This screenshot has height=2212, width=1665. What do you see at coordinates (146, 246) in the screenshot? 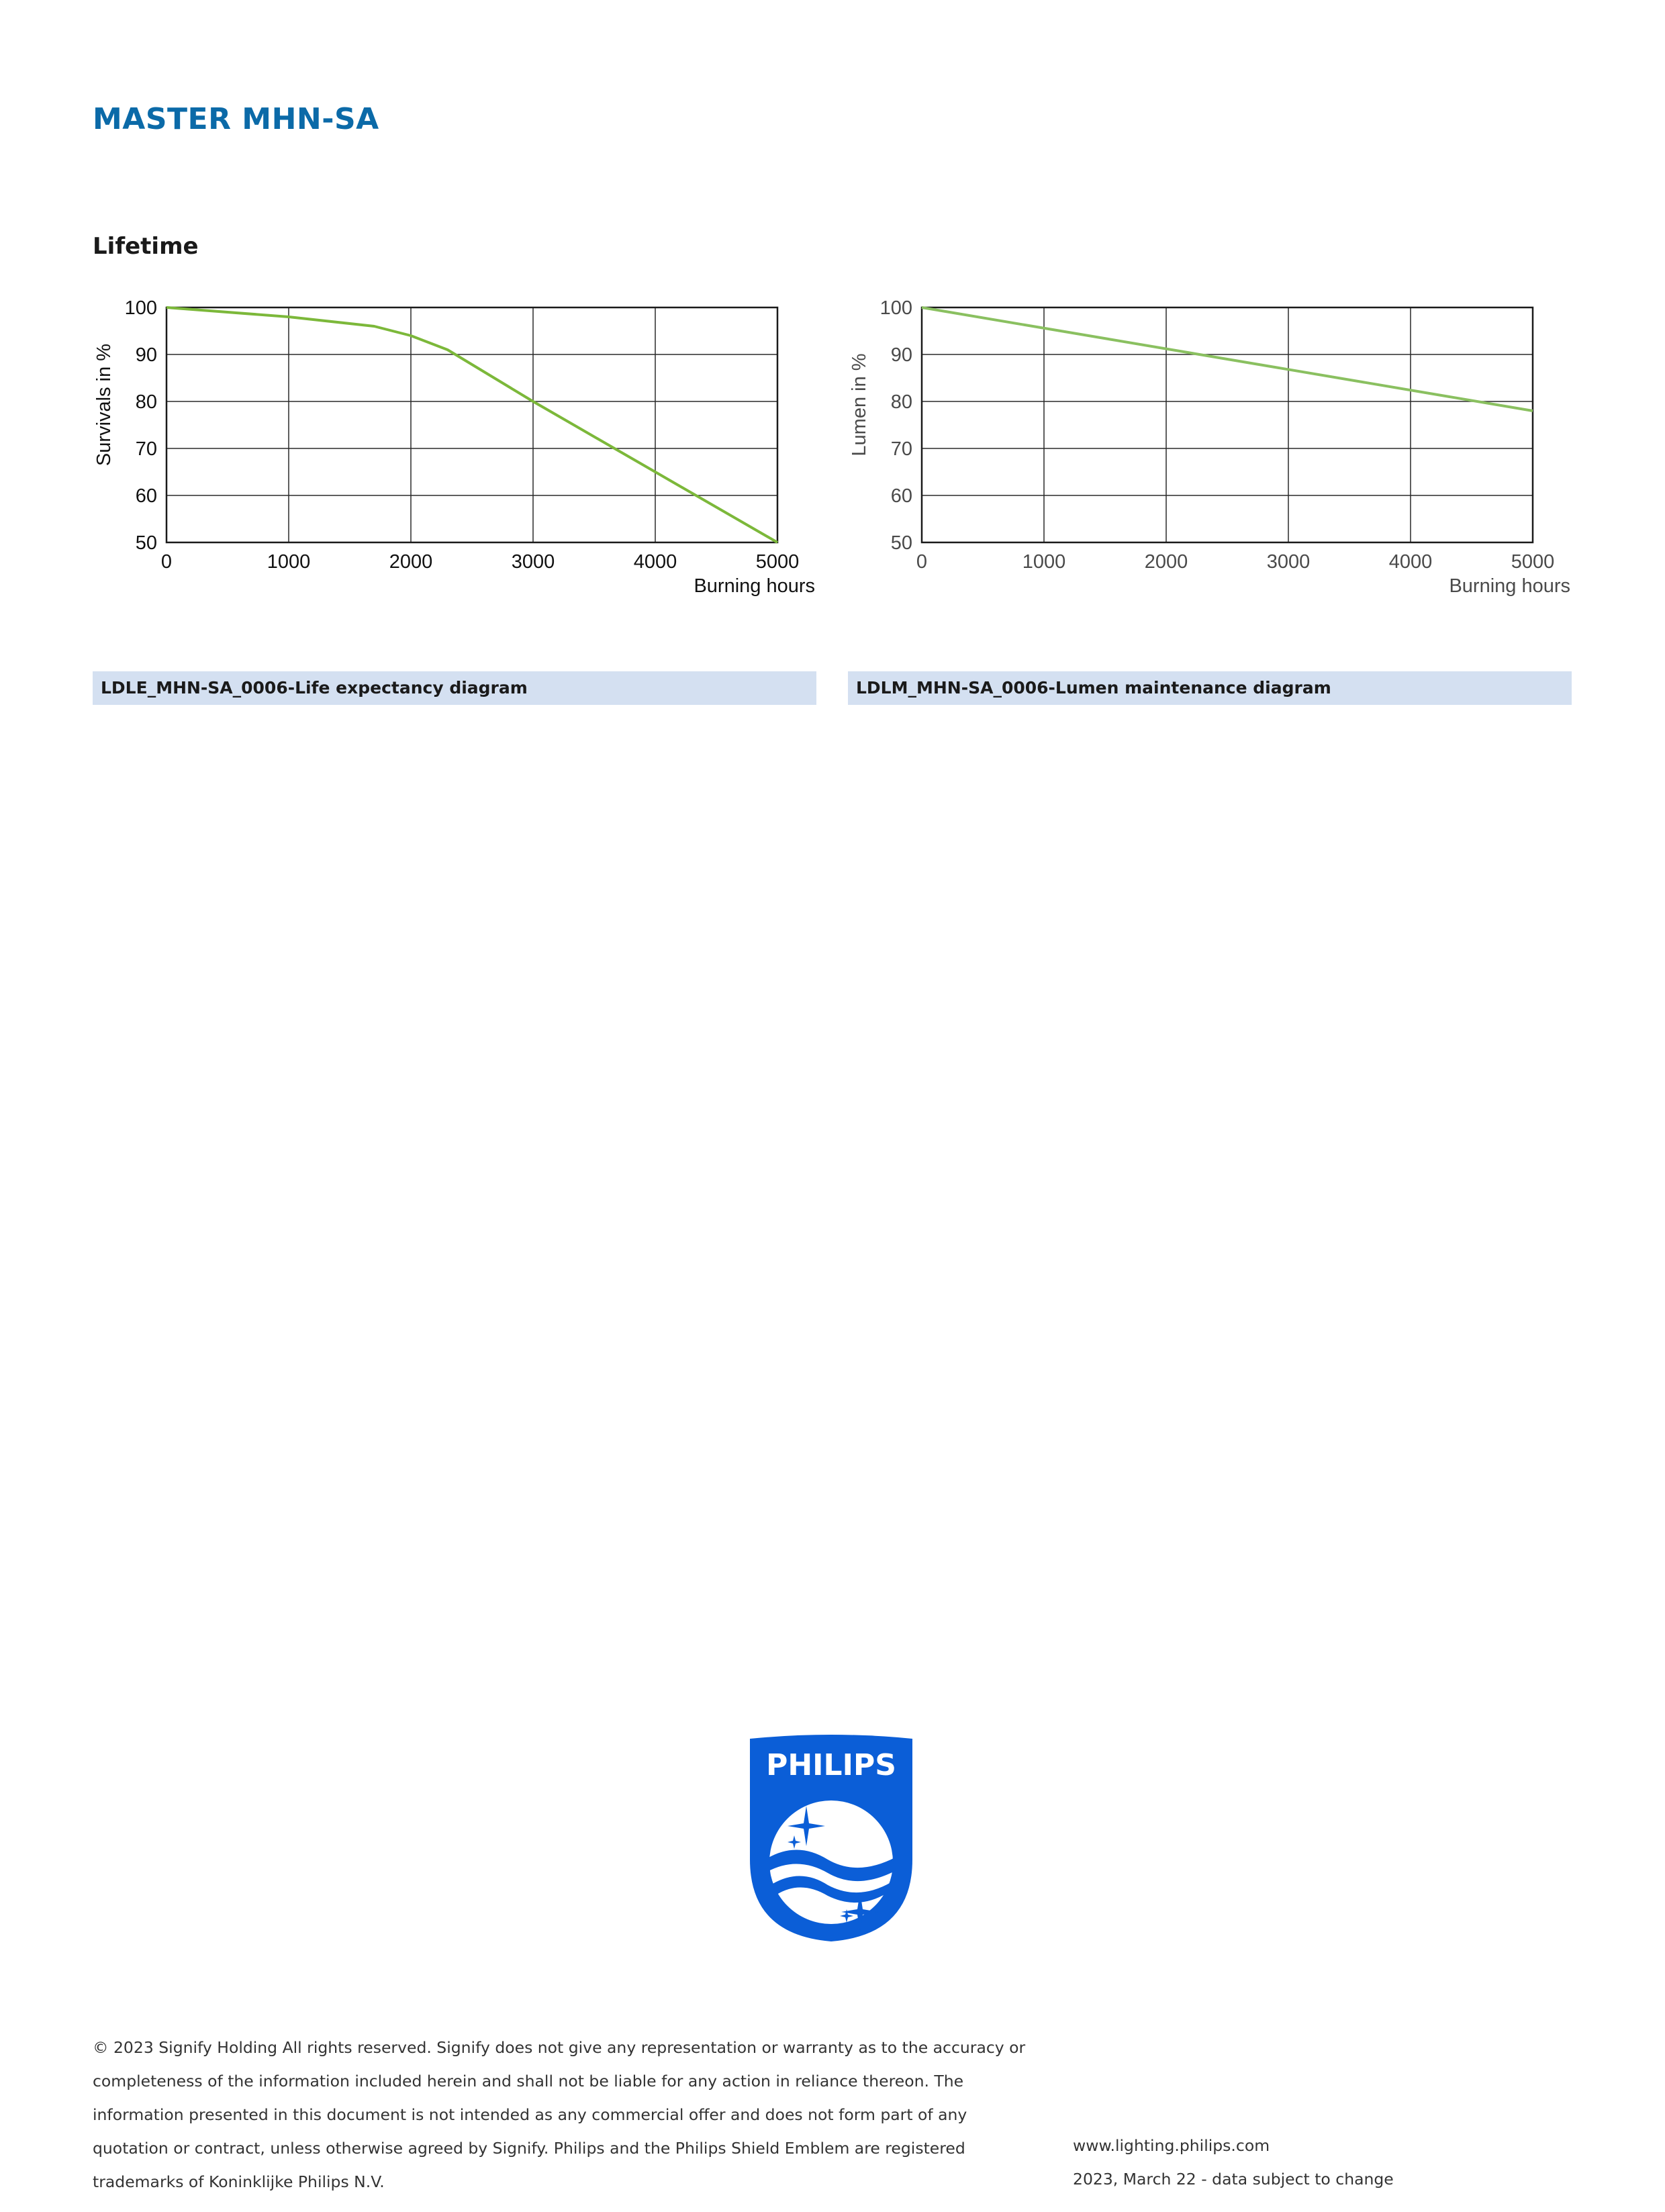
I see `section-title-lifetime: Lifetime` at bounding box center [146, 246].